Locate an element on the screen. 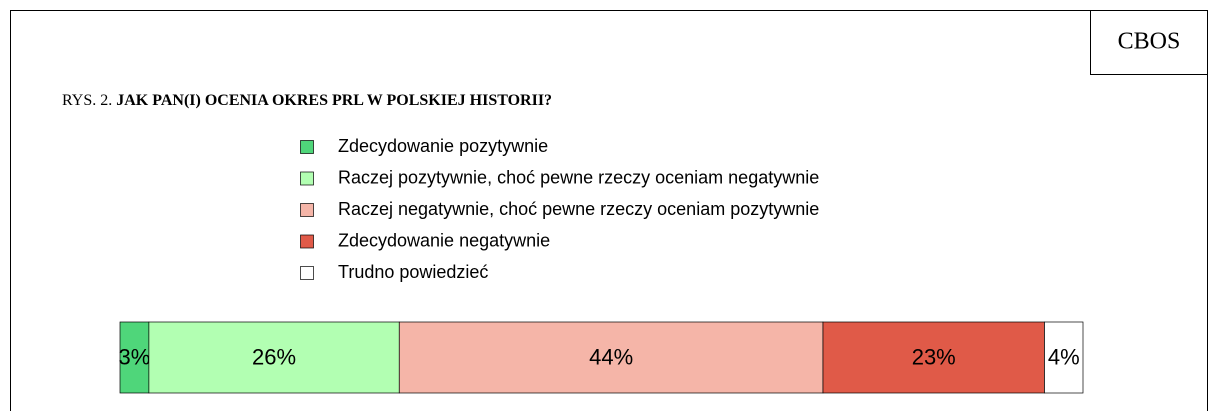 This screenshot has height=411, width=1209. value-label: 4% is located at coordinates (1064, 356).